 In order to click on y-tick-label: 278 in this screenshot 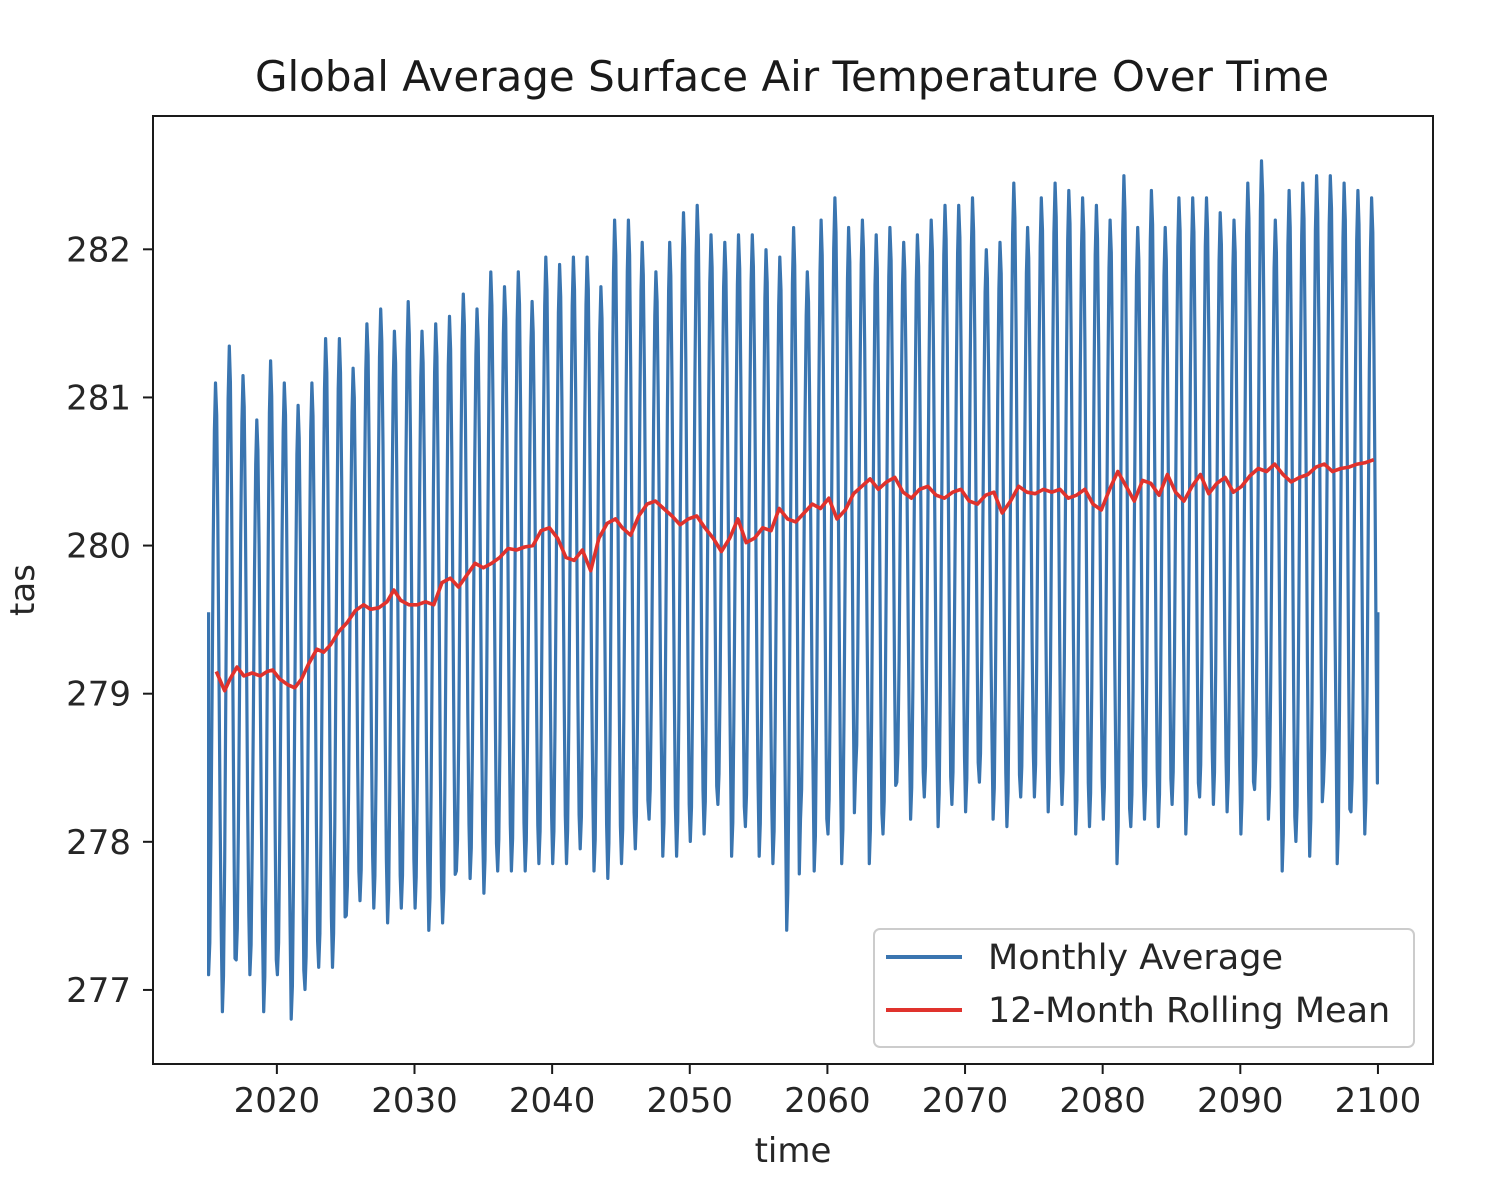, I will do `click(98, 843)`.